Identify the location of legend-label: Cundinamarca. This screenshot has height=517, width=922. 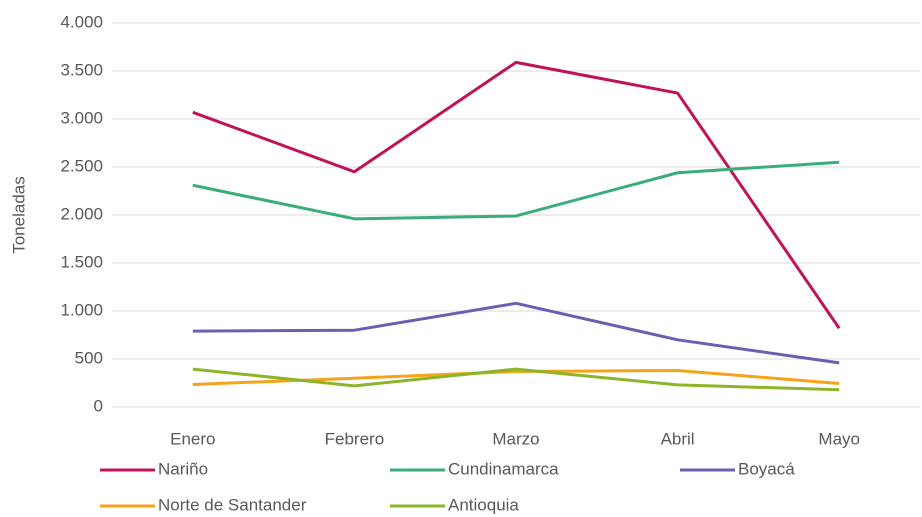
(503, 468).